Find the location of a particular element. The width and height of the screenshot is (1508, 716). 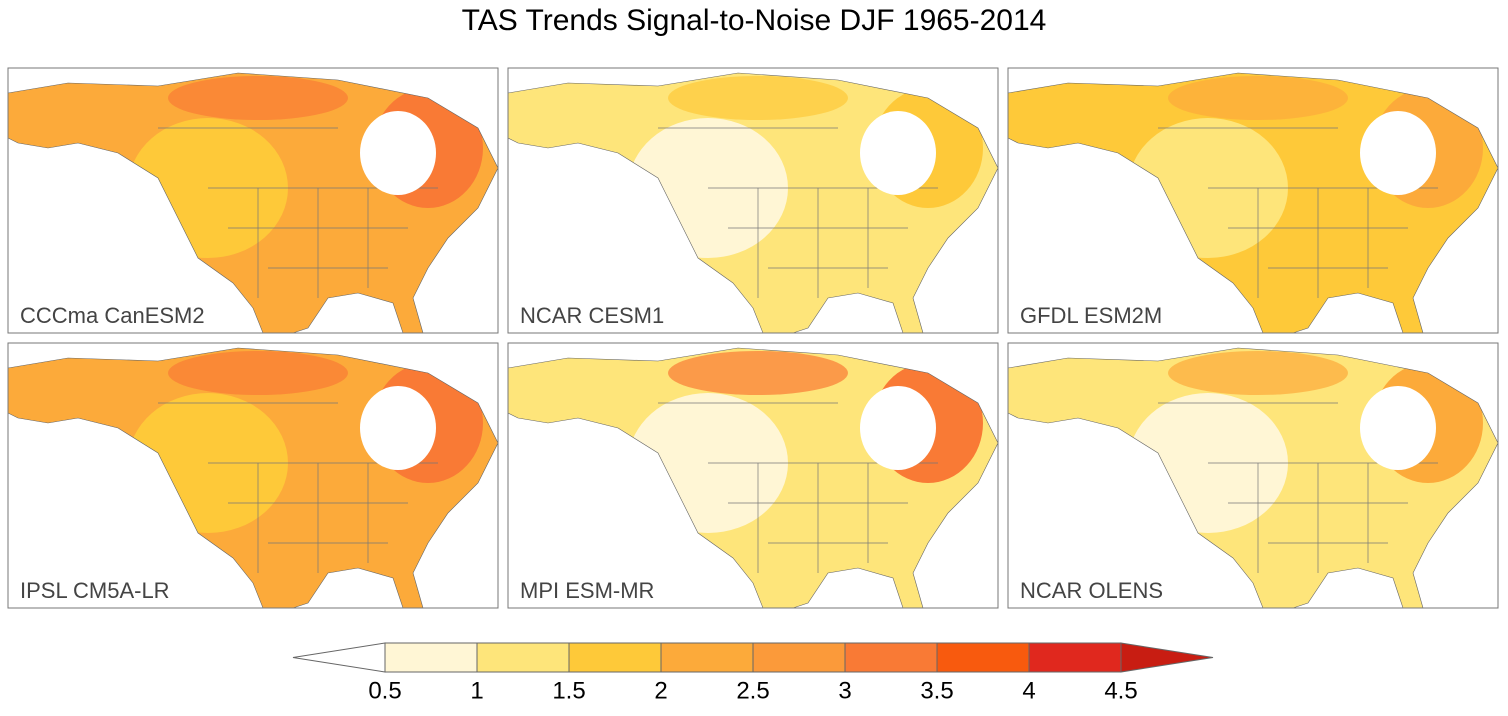

colorbar-tick-label: 1 is located at coordinates (476, 690).